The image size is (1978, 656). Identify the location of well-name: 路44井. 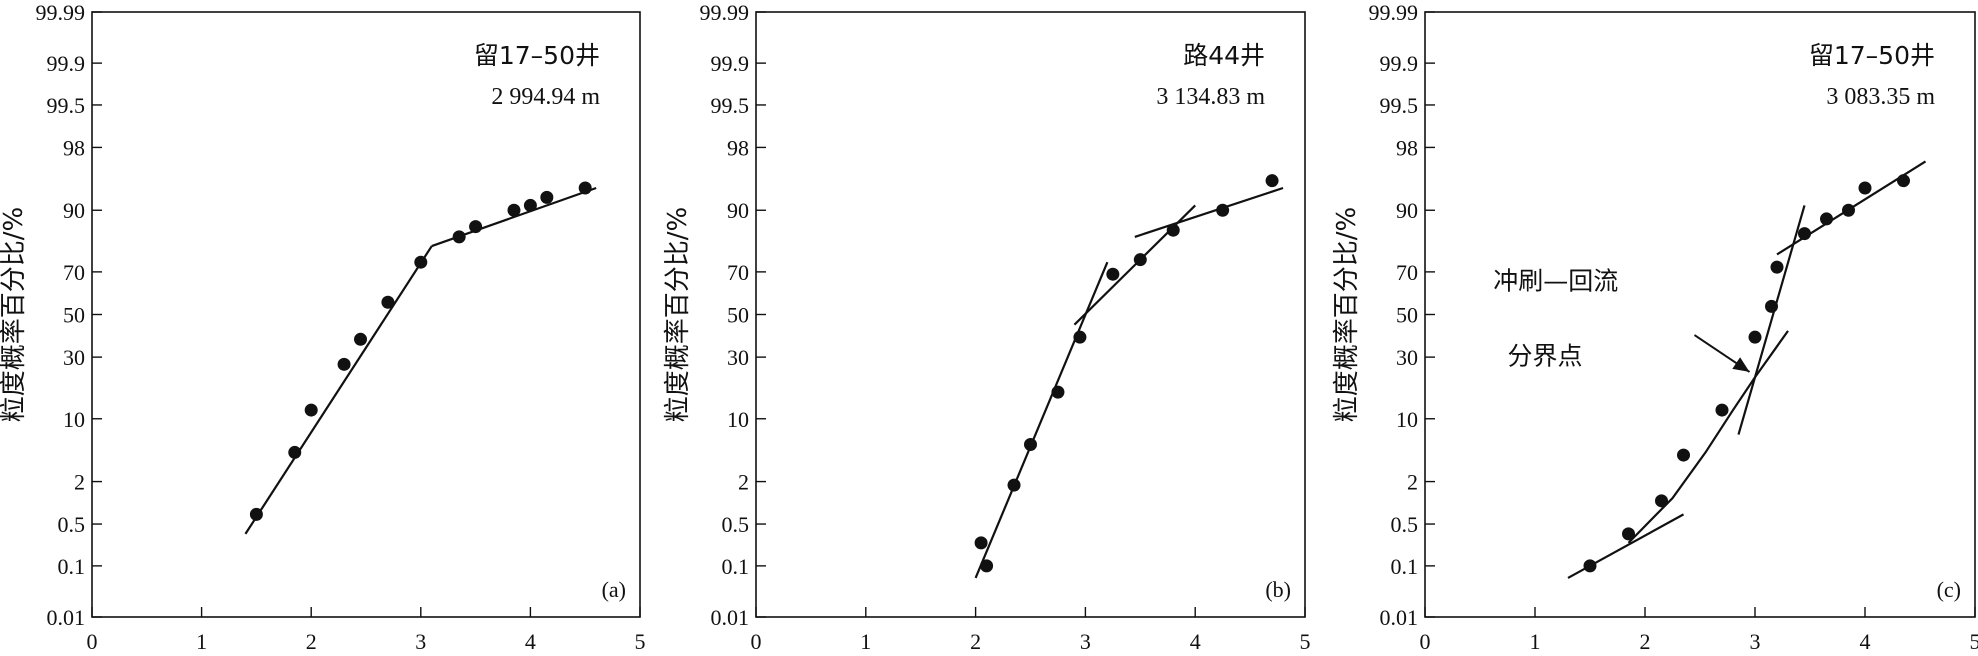
(1224, 55).